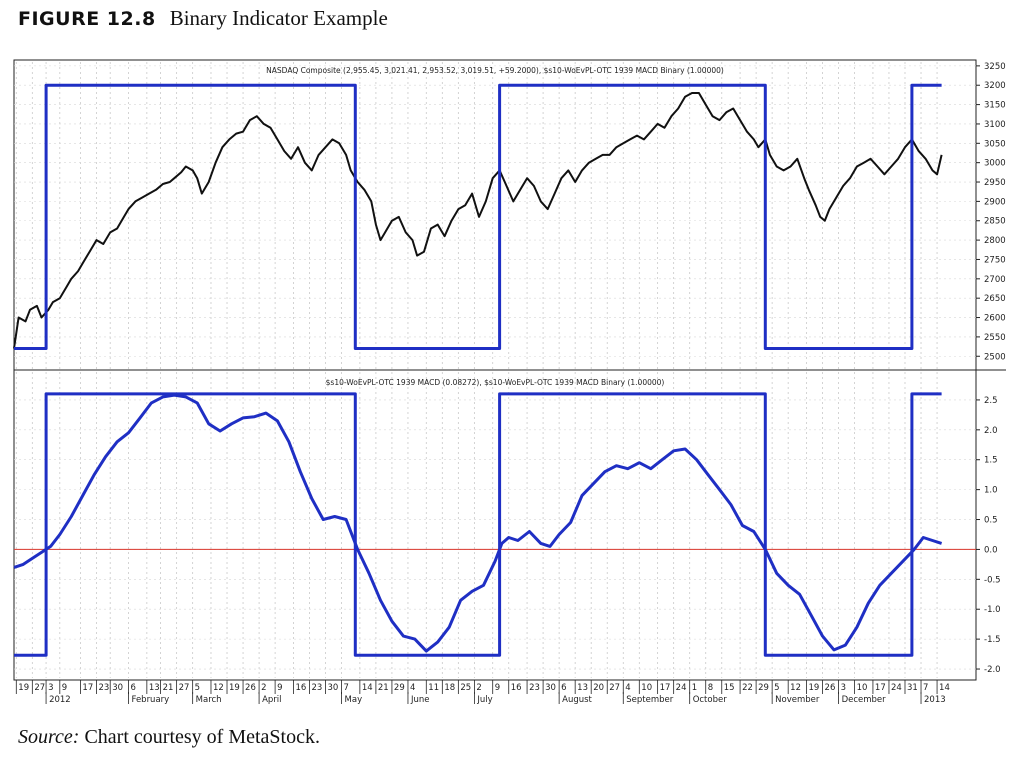 This screenshot has width=1024, height=768. I want to click on x-tick-label: 11, so click(433, 688).